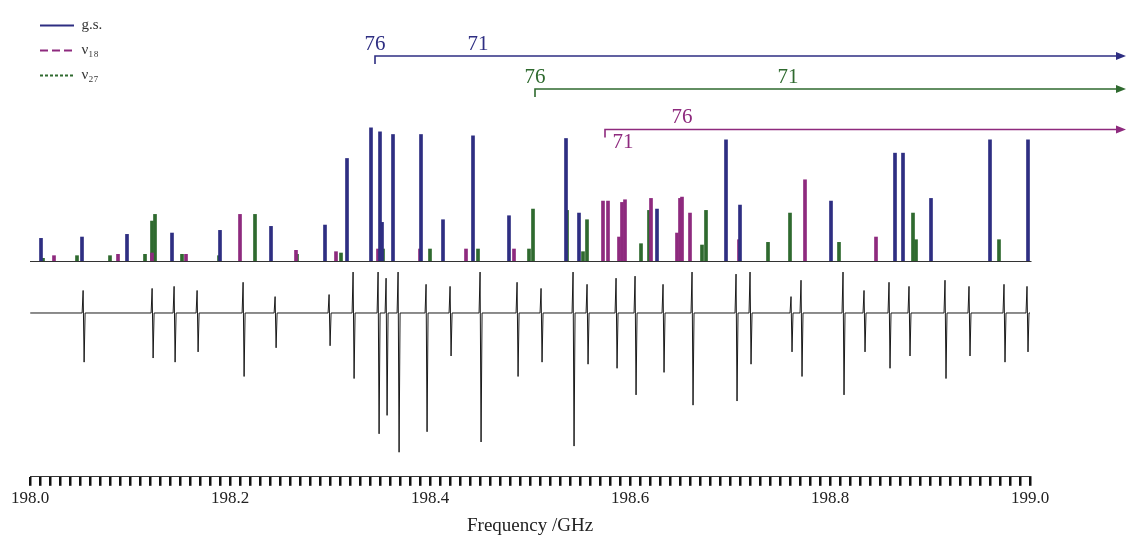 This screenshot has height=551, width=1132. What do you see at coordinates (230, 498) in the screenshot?
I see `x-tick-label: 198.2` at bounding box center [230, 498].